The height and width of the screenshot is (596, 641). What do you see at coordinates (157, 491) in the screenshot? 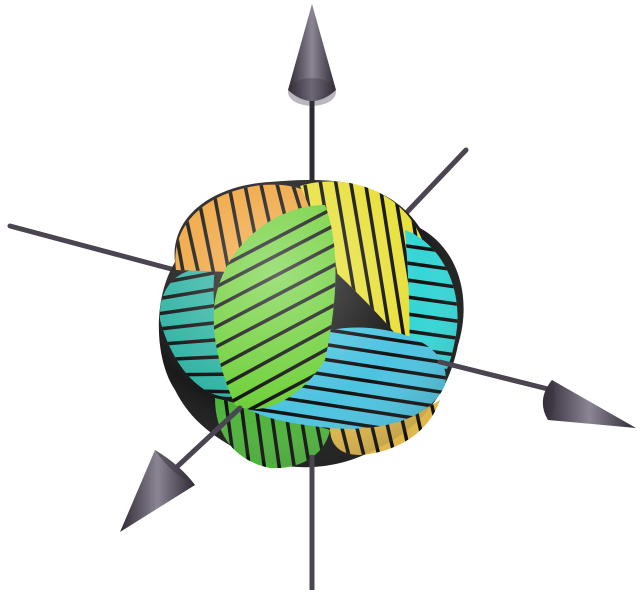
I see `y-axis-arrowhead-icon` at bounding box center [157, 491].